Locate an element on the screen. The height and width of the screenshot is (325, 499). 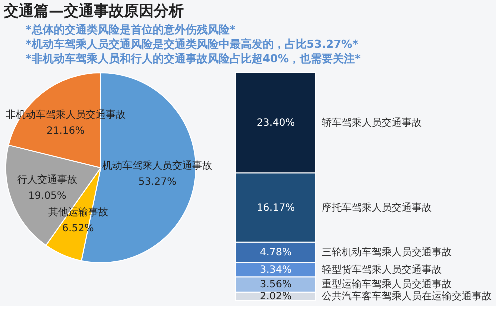
text: *总体的交通类风险是首位的意外伤残风险* is located at coordinates (131, 29).